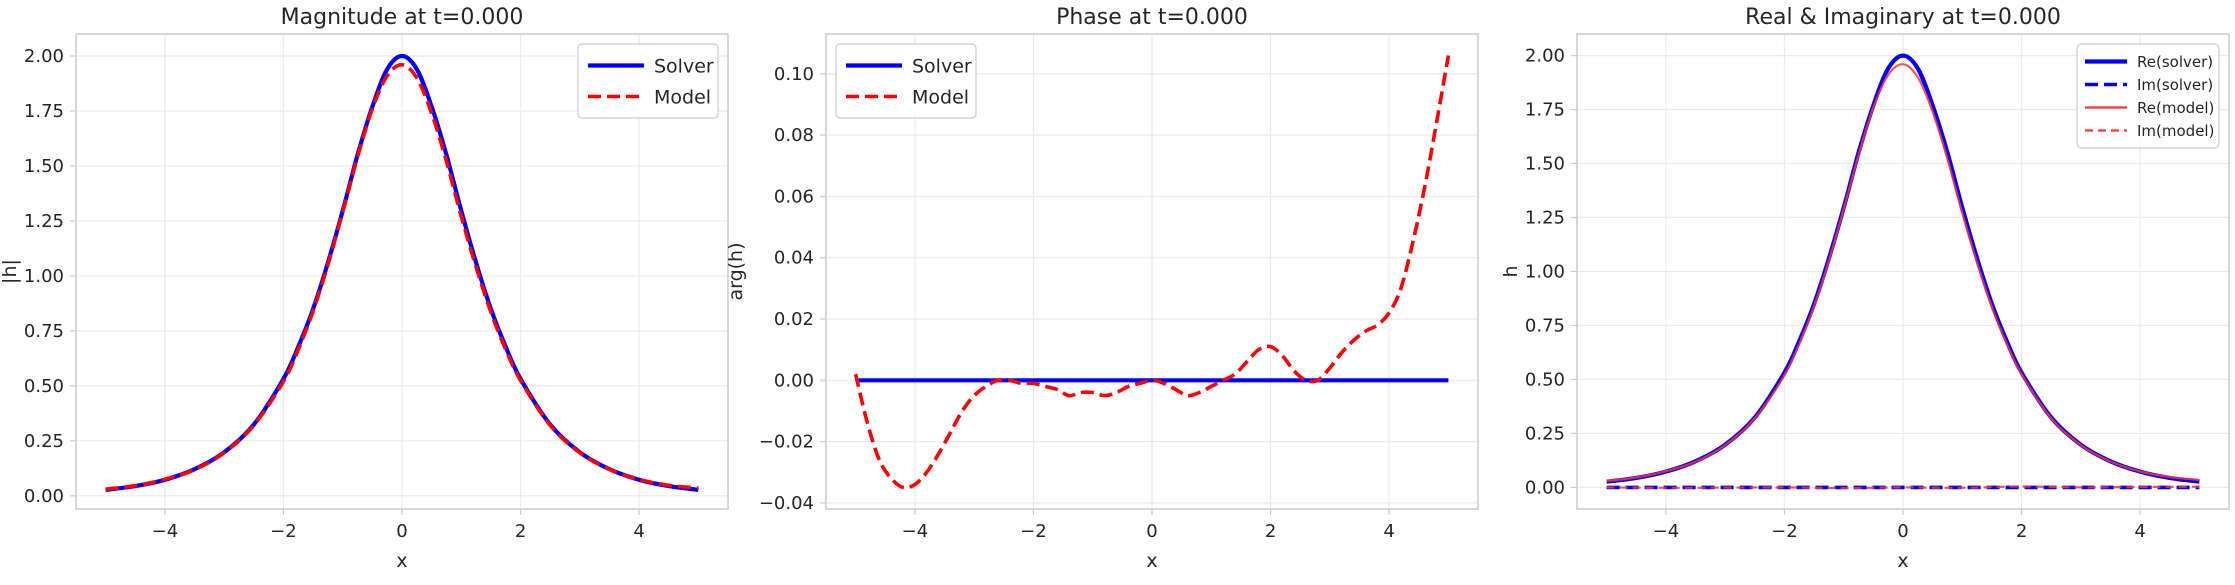 The image size is (2235, 585). Describe the element at coordinates (2175, 131) in the screenshot. I see `legend-label: Im(model)` at that location.